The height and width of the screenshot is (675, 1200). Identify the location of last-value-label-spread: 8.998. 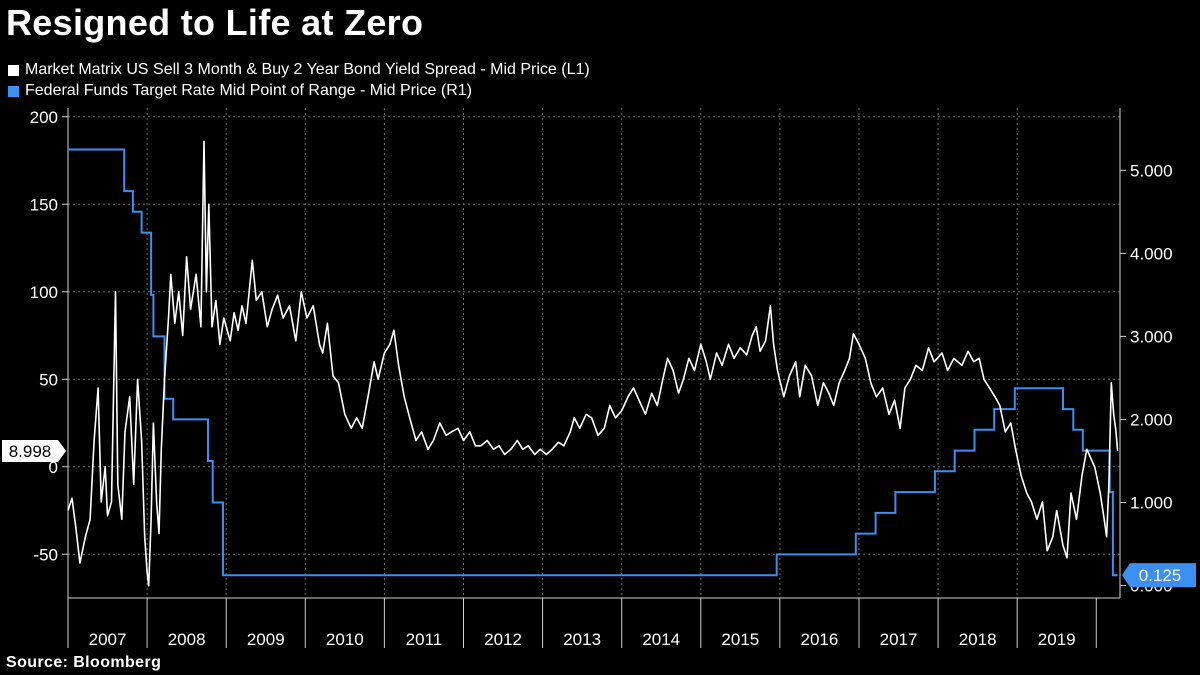
(30, 451).